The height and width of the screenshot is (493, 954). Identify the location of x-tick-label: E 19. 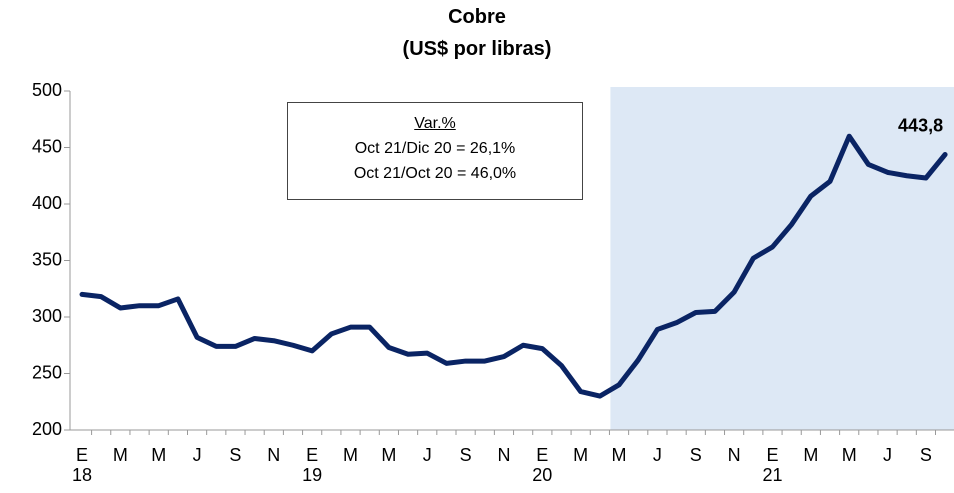
(312, 465).